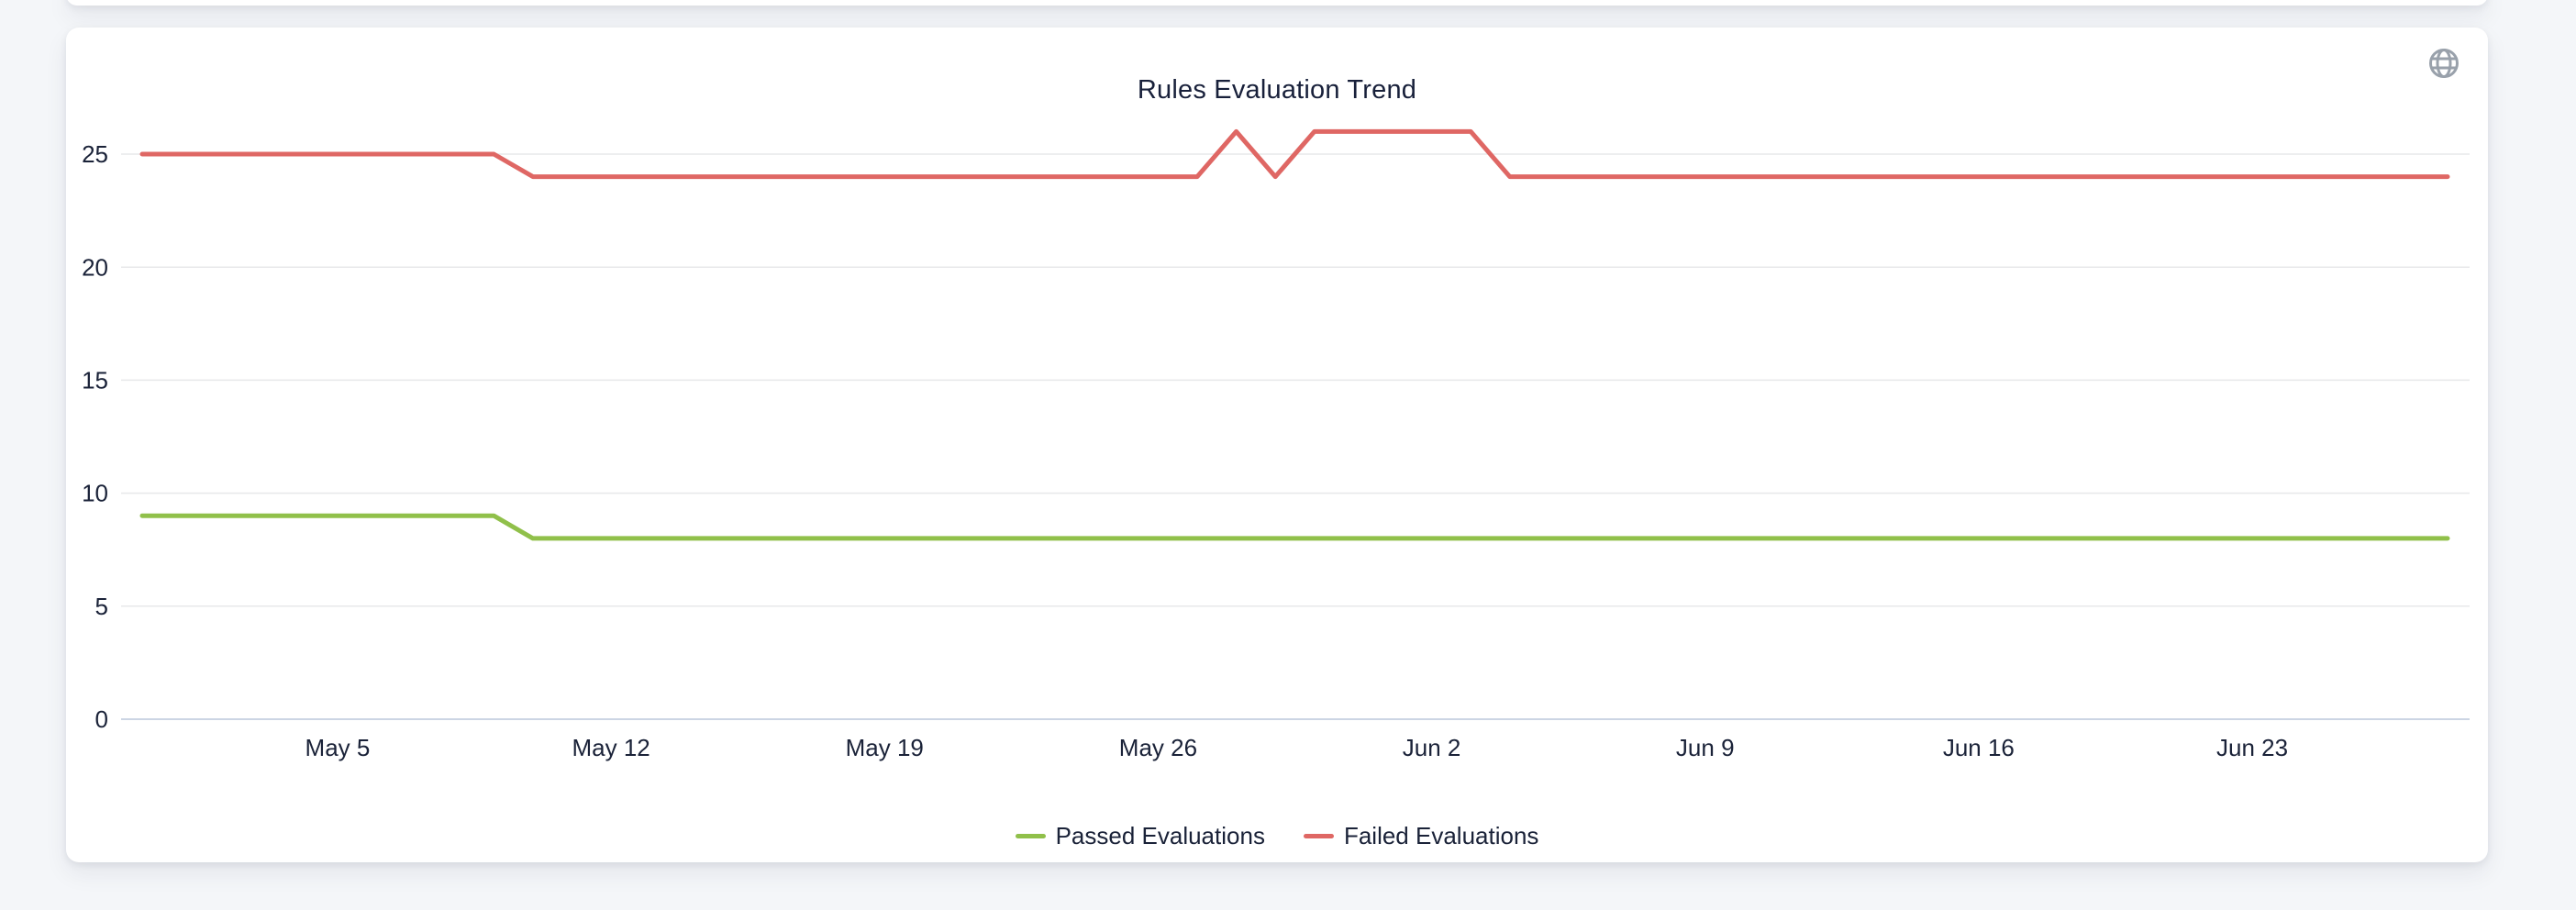  What do you see at coordinates (1294, 154) in the screenshot?
I see `series-line-failed-evaluations` at bounding box center [1294, 154].